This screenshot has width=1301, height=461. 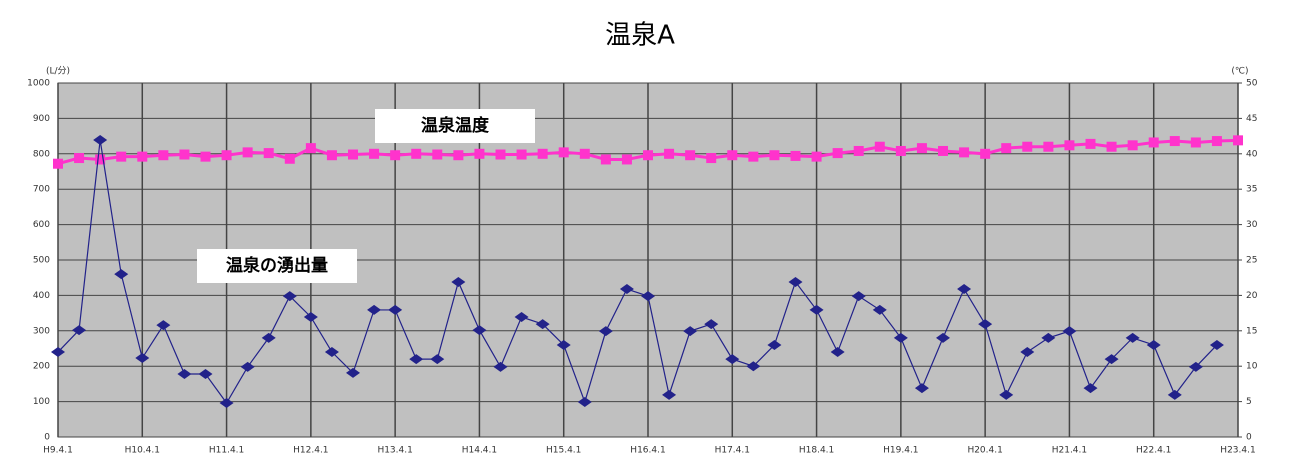 I want to click on y-tick-label: 800, so click(x=41, y=154).